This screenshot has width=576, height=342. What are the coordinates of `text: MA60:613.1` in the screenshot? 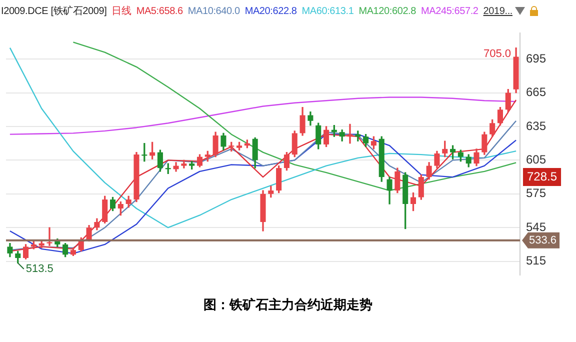 It's located at (328, 11).